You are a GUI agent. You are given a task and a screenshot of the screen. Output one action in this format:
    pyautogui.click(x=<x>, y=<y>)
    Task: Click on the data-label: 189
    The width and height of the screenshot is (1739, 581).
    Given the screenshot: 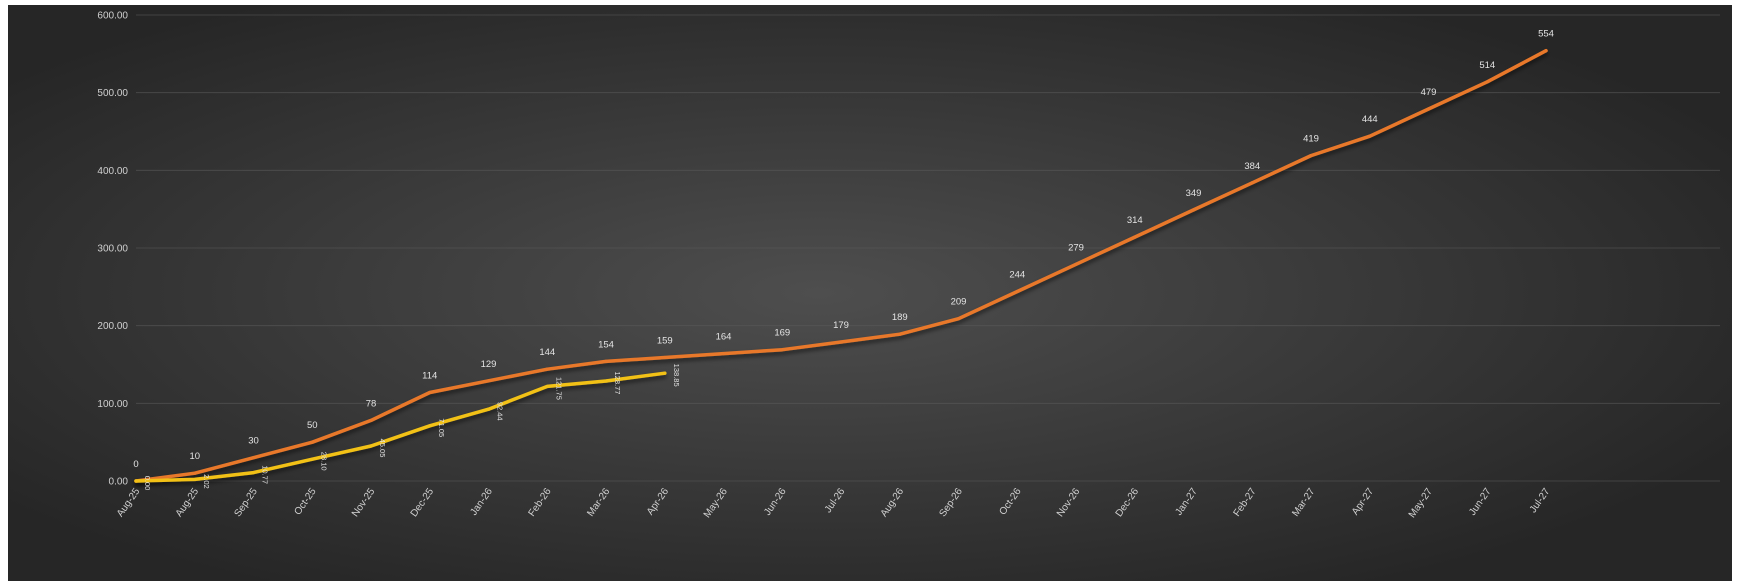 What is the action you would take?
    pyautogui.click(x=900, y=317)
    